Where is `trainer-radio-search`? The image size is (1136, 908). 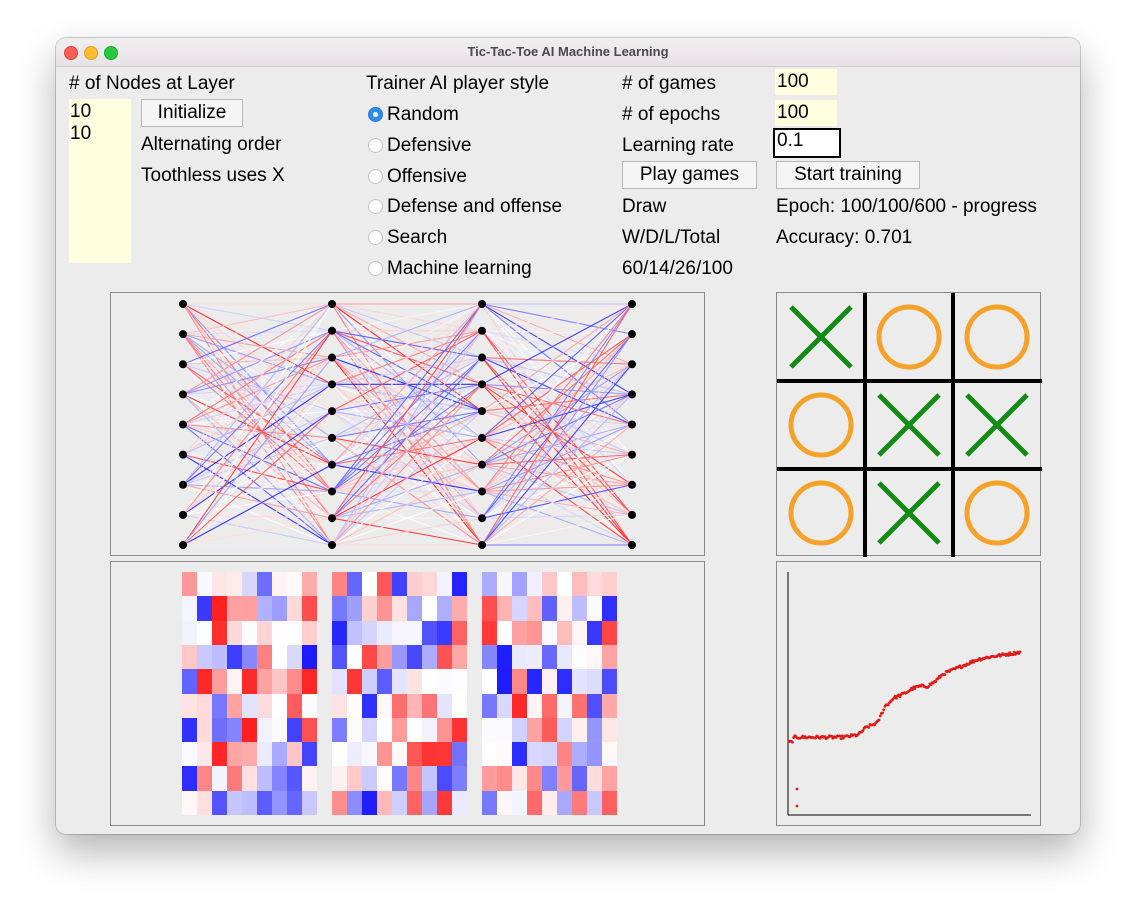 trainer-radio-search is located at coordinates (375, 237).